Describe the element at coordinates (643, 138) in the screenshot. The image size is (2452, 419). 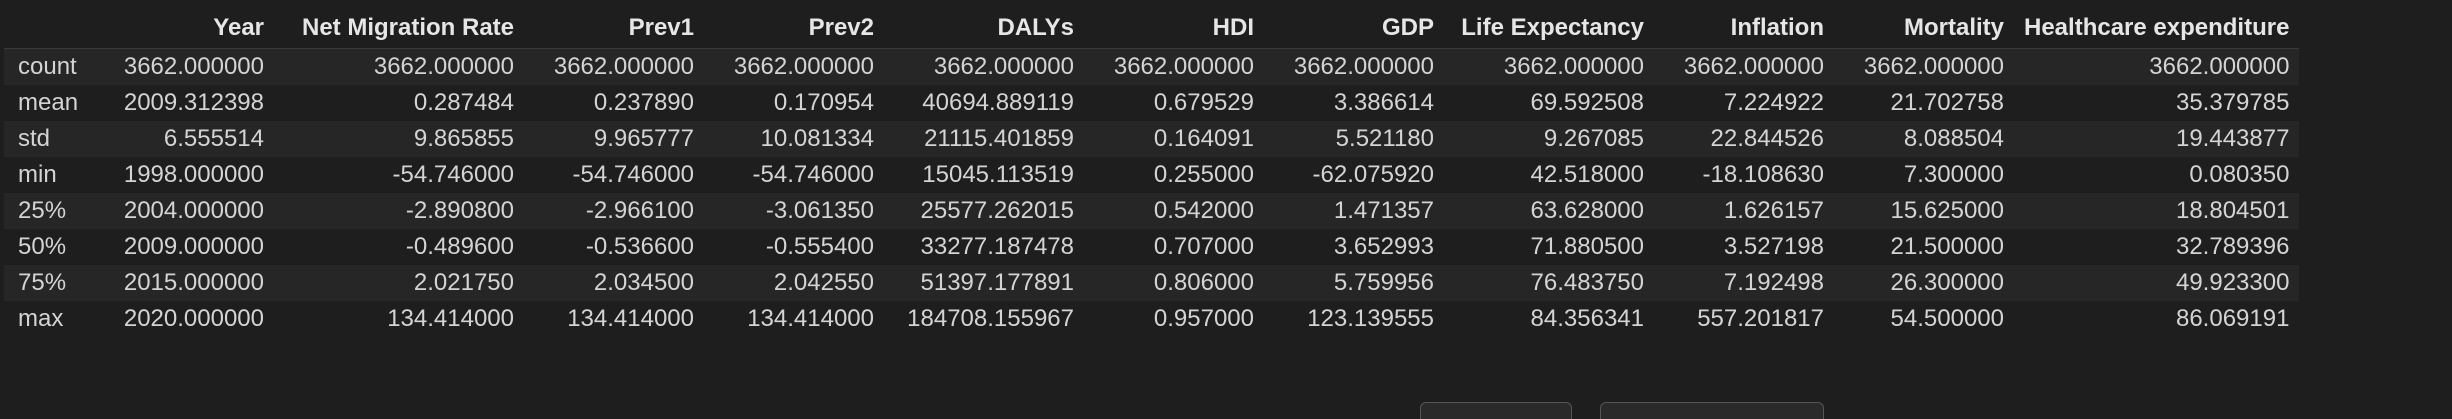
I see `table-cell: 9.965777` at that location.